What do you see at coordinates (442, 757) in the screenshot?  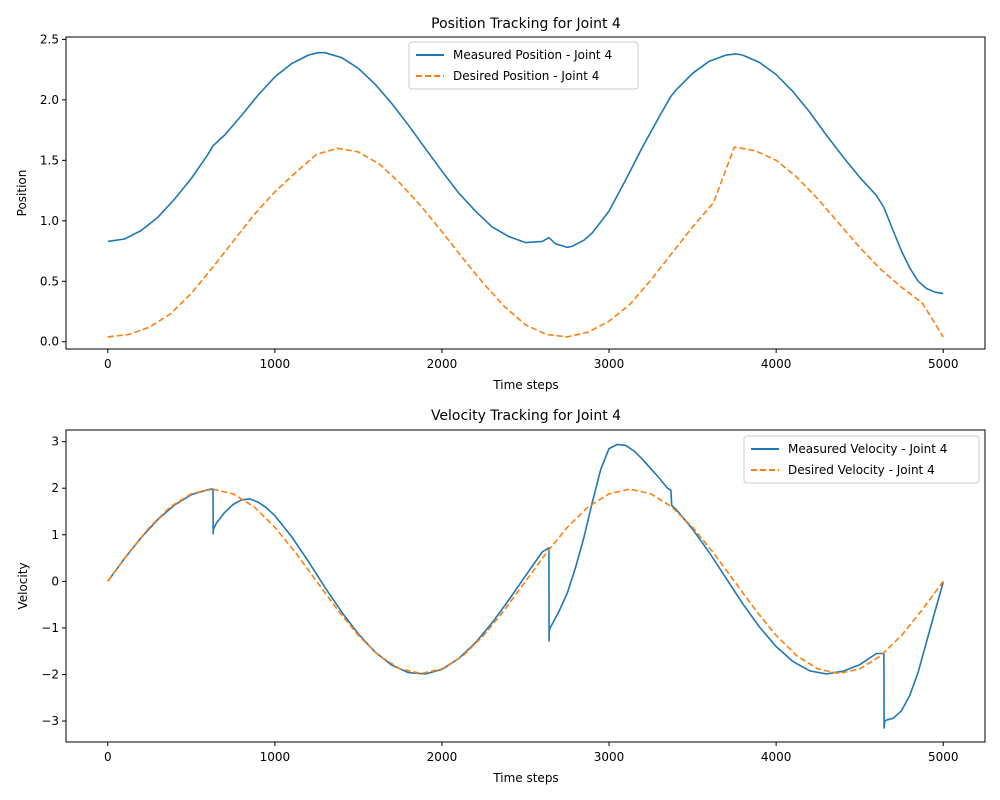 I see `velocity-xtick-label: 2000` at bounding box center [442, 757].